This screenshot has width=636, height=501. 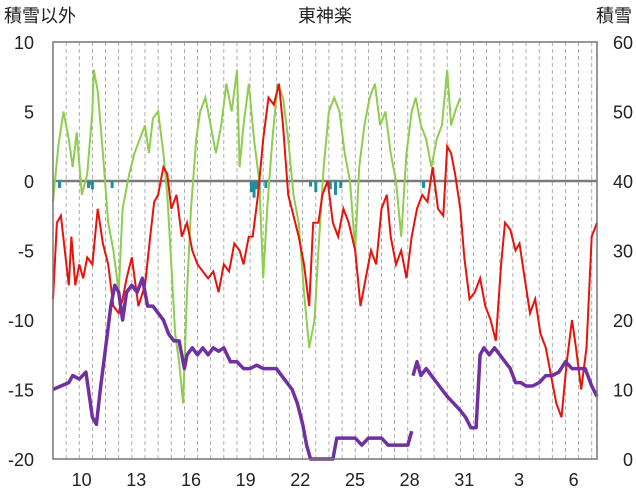 I want to click on left-tick-label: 5, so click(x=29, y=113).